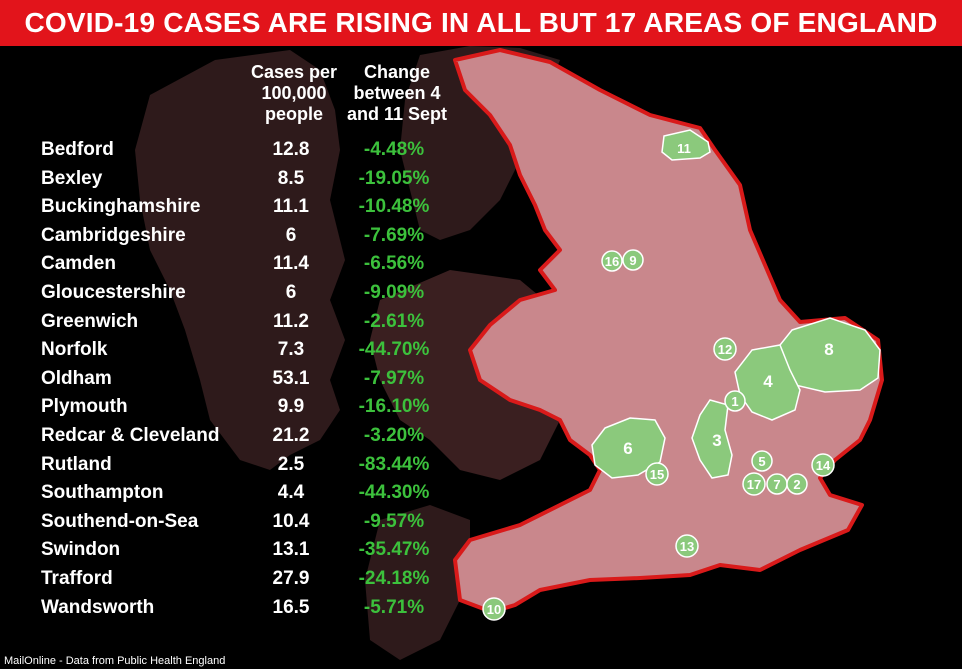 The width and height of the screenshot is (962, 669). I want to click on row-cases: 21.2, so click(291, 435).